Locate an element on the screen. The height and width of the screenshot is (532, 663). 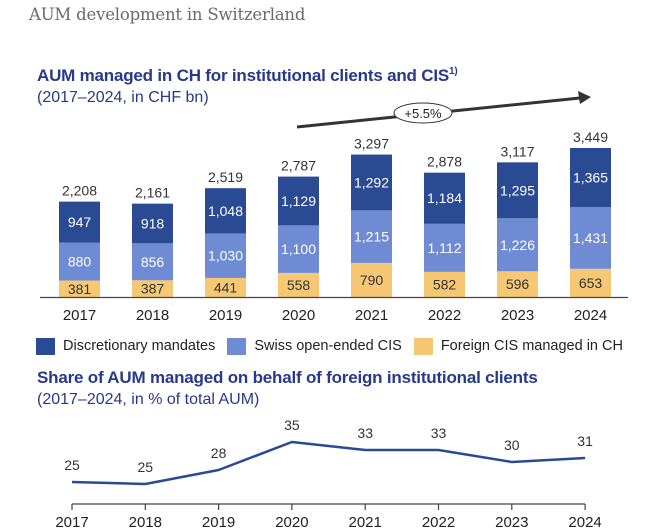
bar-value-label-foreign-cis: 790 is located at coordinates (372, 280).